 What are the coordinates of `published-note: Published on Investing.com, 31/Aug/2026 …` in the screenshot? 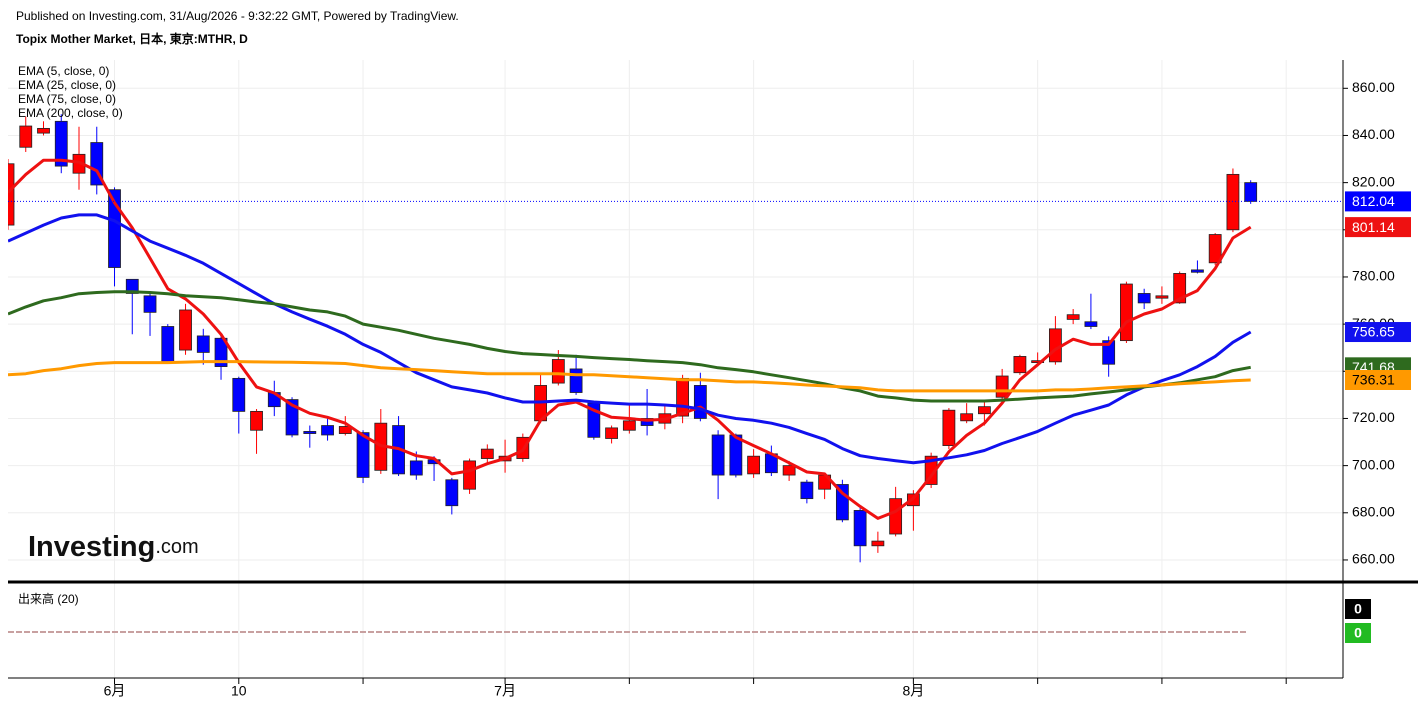 It's located at (237, 16).